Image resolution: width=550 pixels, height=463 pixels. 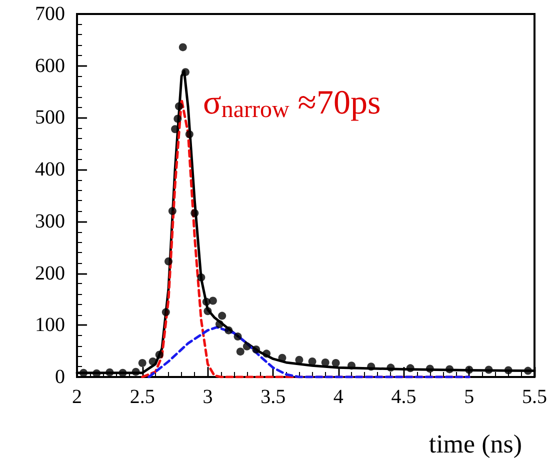 I want to click on y-tick-label: 700, so click(x=50, y=14).